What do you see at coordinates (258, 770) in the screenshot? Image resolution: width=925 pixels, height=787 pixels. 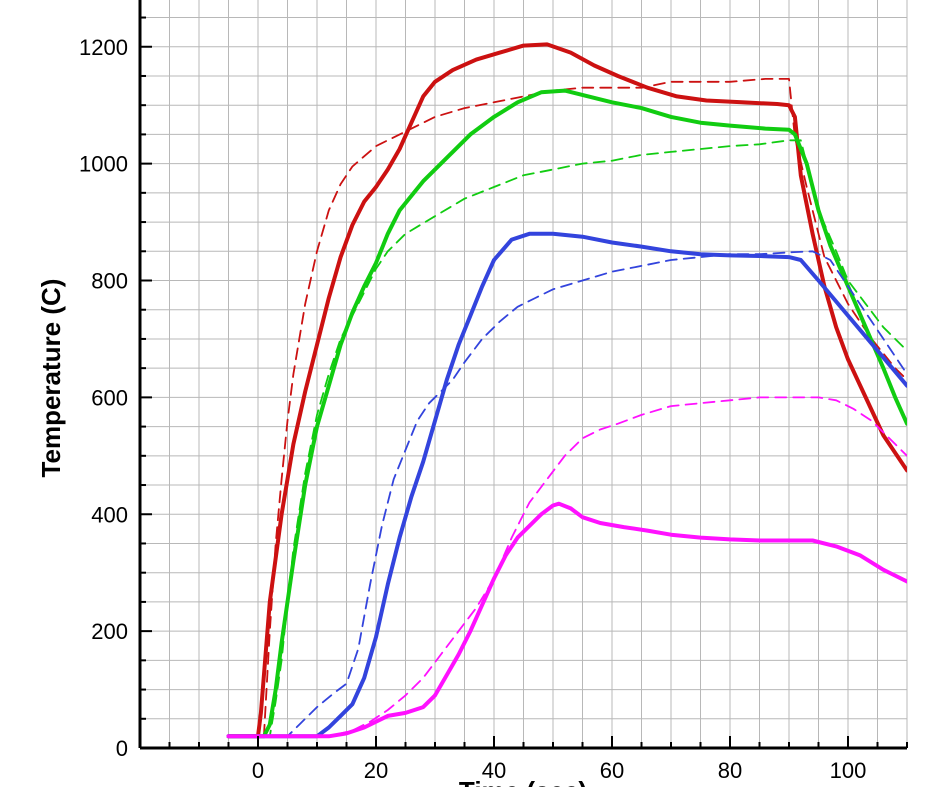 I see `x-tick-label: 0` at bounding box center [258, 770].